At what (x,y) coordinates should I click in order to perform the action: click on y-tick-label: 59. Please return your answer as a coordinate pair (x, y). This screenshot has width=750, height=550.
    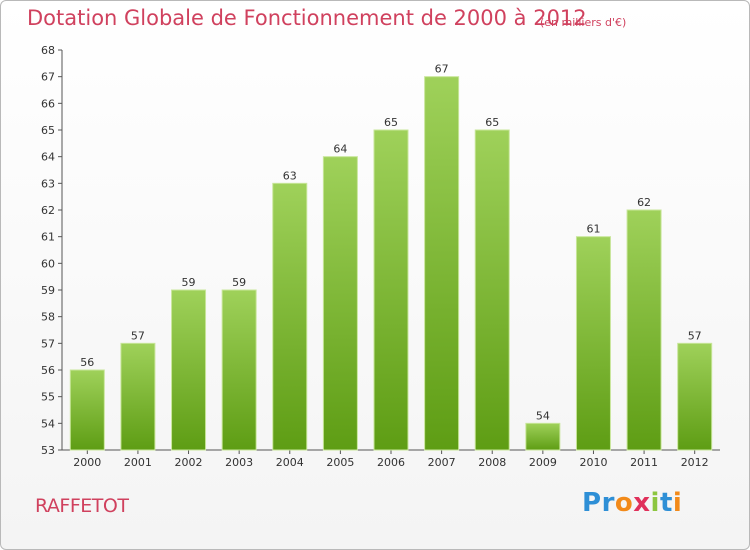
    Looking at the image, I should click on (48, 290).